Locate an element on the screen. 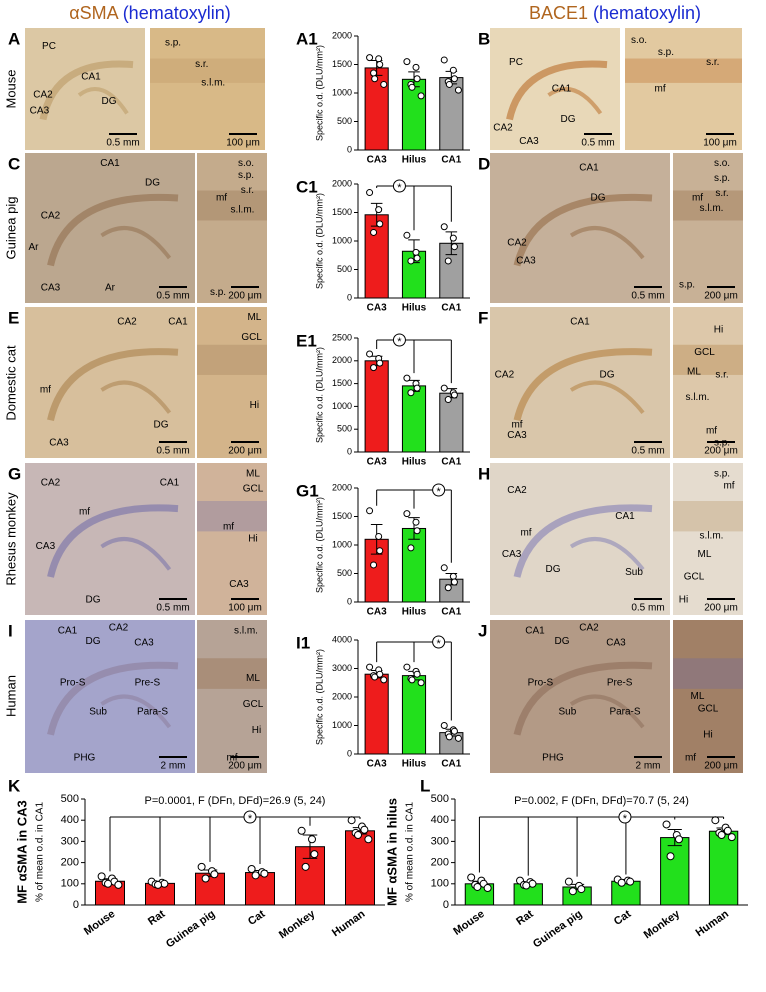  scale-label: 2 mm is located at coordinates (648, 766).